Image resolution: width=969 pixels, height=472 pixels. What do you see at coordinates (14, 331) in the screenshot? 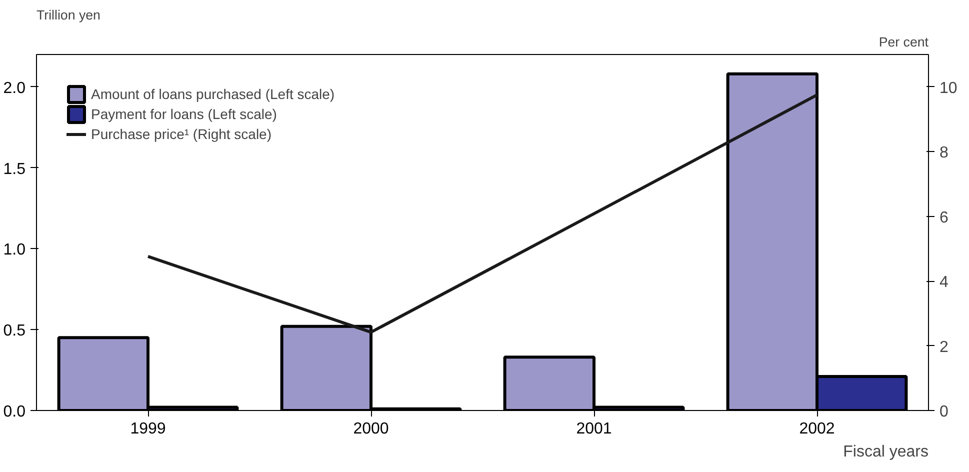
I see `y-tick-label: 0.5` at bounding box center [14, 331].